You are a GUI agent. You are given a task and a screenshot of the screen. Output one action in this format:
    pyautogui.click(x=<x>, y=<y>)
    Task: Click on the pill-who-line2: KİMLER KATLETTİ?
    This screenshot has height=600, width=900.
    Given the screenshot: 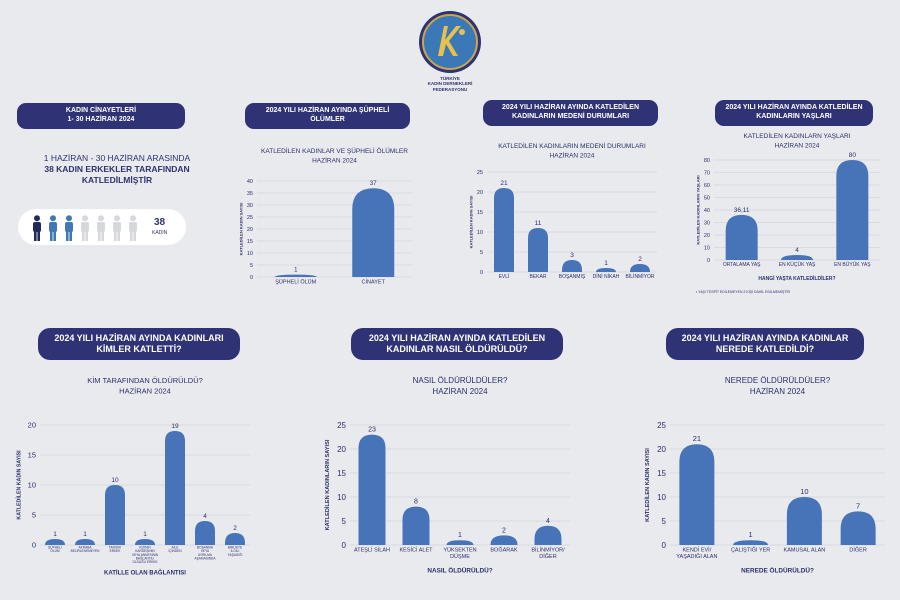 What is the action you would take?
    pyautogui.click(x=139, y=349)
    